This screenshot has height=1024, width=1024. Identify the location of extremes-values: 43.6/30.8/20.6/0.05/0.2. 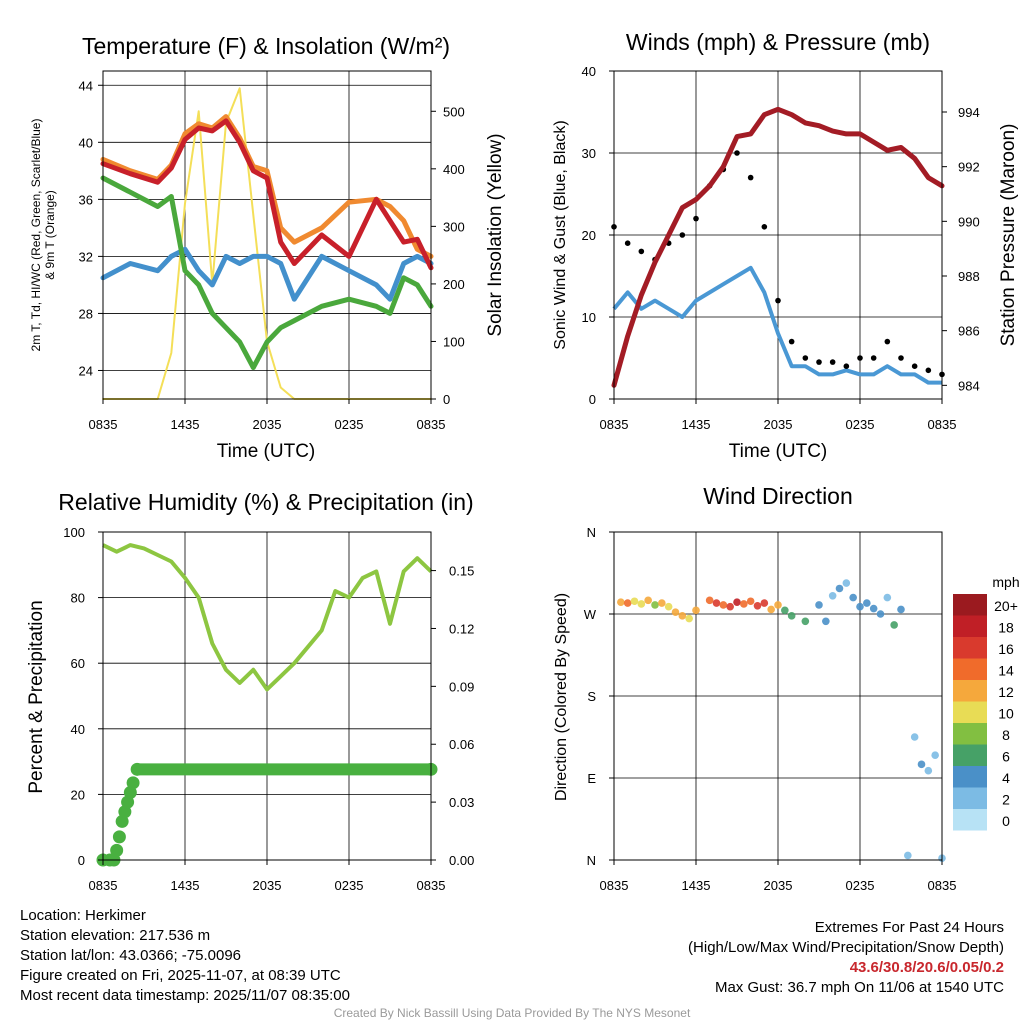
(926, 967).